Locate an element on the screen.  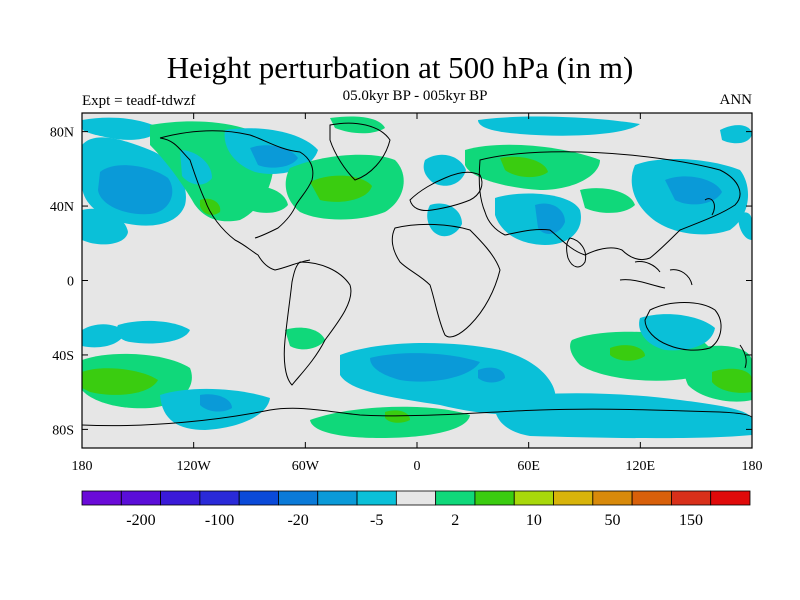
region-s-pacific-low is located at coordinates (153, 332).